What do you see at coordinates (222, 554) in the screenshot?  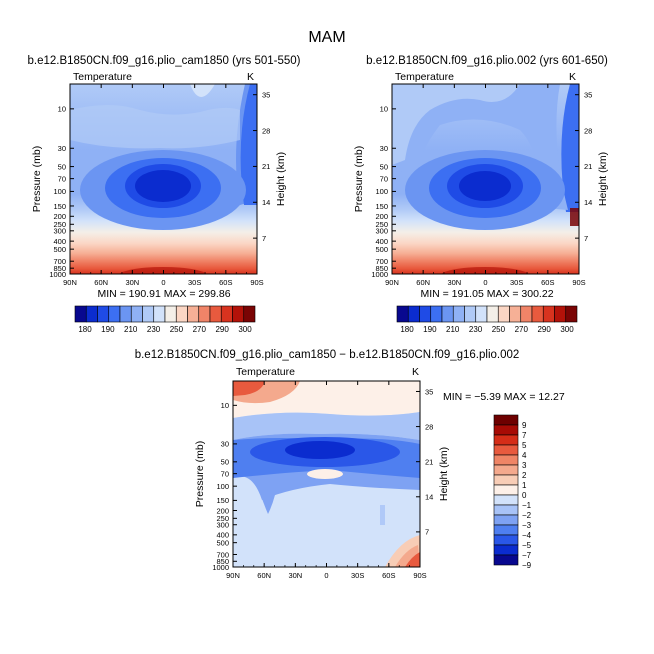 I see `y-tick-label: 700` at bounding box center [222, 554].